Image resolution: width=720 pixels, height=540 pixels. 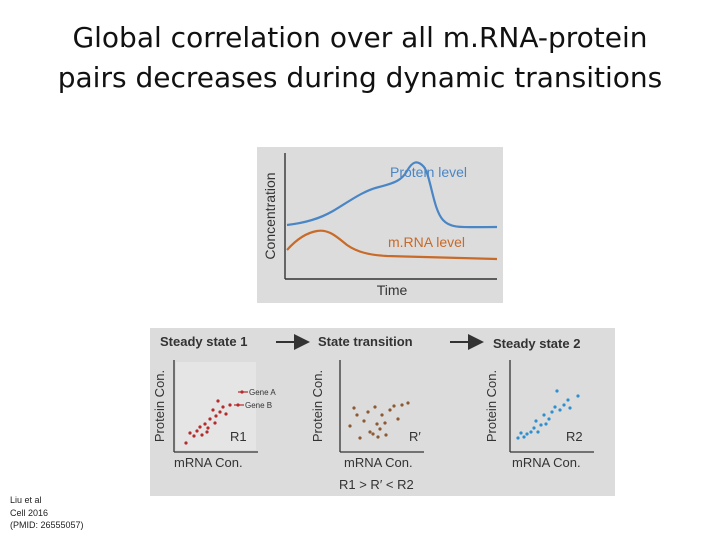 What do you see at coordinates (426, 242) in the screenshot?
I see `mrna-level-label: m.RNA level` at bounding box center [426, 242].